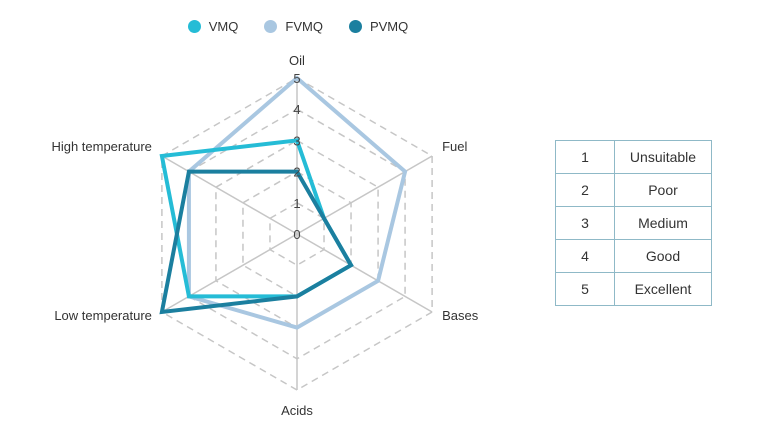  I want to click on rating-row: 5 Excellent, so click(633, 289).